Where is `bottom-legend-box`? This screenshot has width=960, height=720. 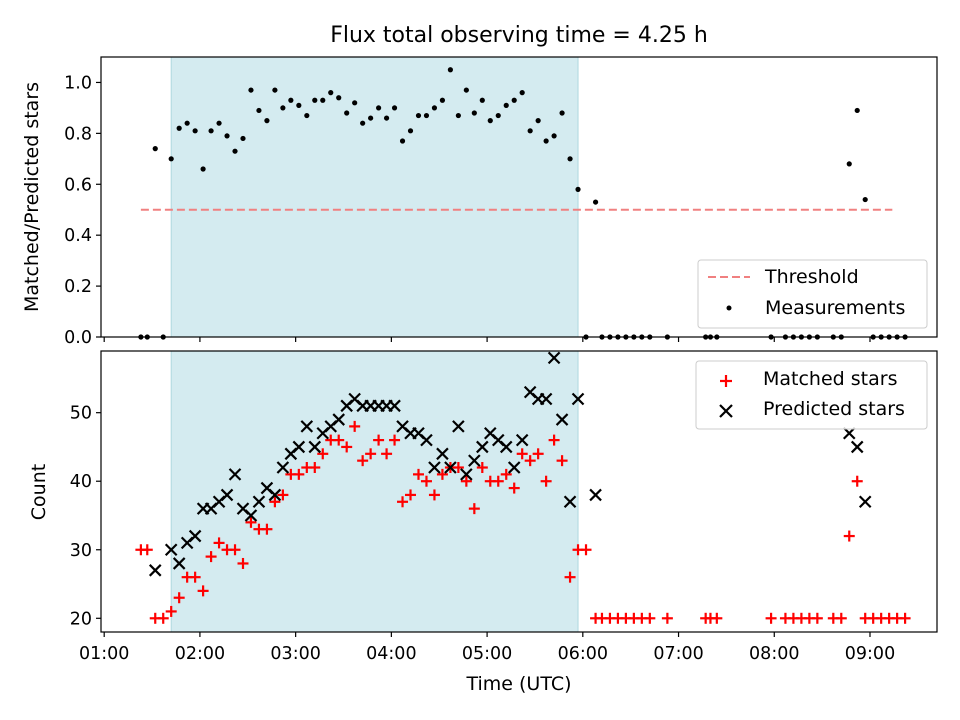
bottom-legend-box is located at coordinates (811, 395).